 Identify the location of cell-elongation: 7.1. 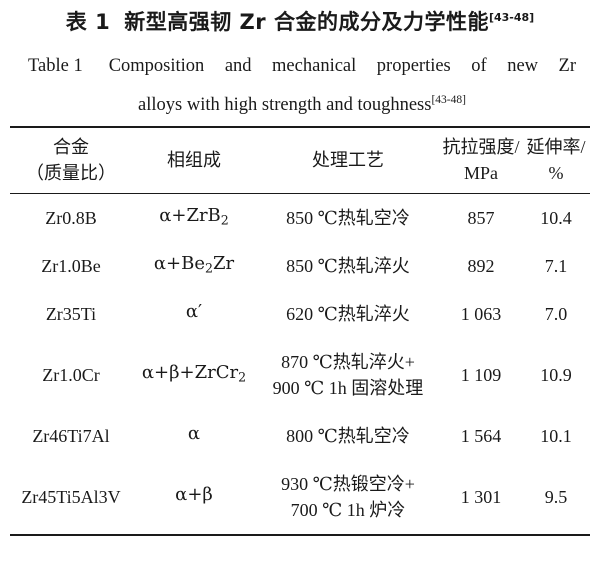
(556, 266).